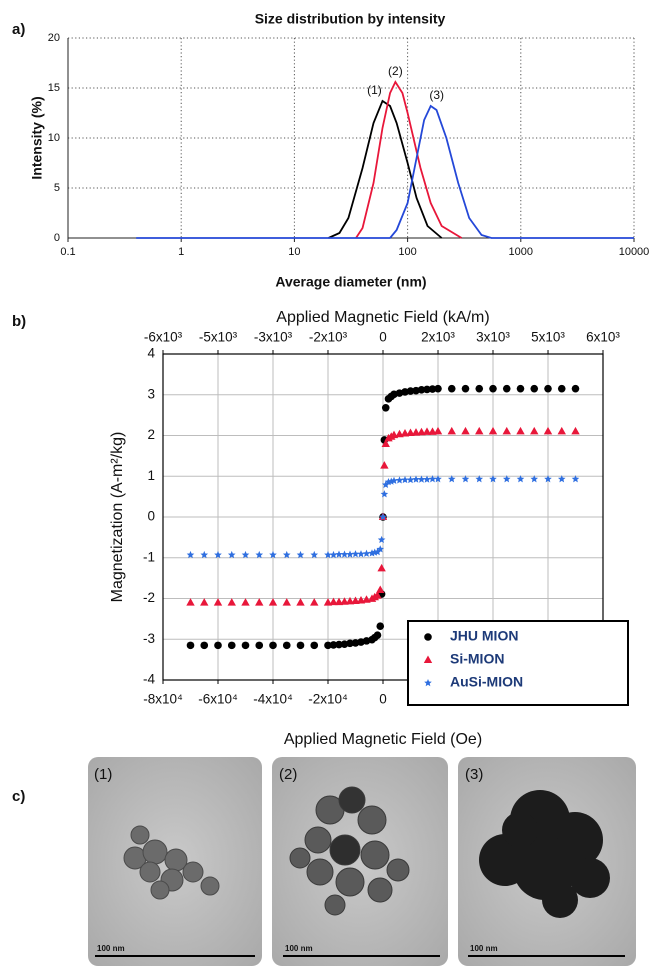 Image resolution: width=651 pixels, height=976 pixels. Describe the element at coordinates (436, 95) in the screenshot. I see `series-annotation: (3)` at that location.